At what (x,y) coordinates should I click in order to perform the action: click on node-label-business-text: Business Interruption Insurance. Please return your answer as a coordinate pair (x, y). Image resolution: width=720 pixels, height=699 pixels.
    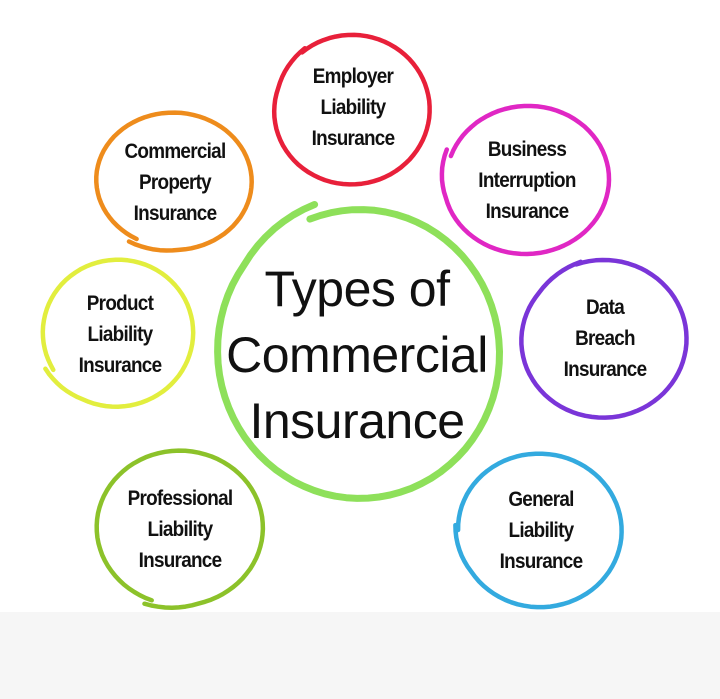
    Looking at the image, I should click on (527, 180).